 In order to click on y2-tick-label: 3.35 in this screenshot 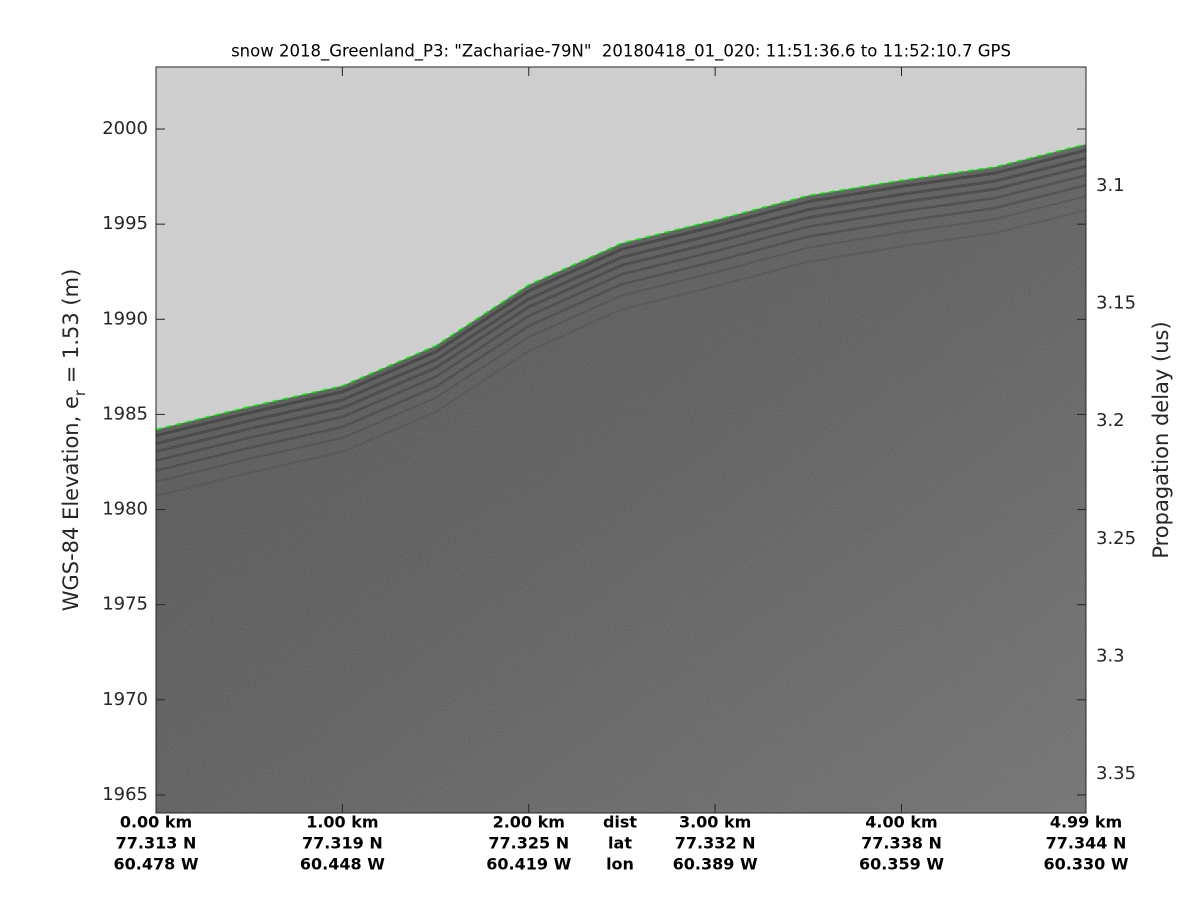, I will do `click(1116, 773)`.